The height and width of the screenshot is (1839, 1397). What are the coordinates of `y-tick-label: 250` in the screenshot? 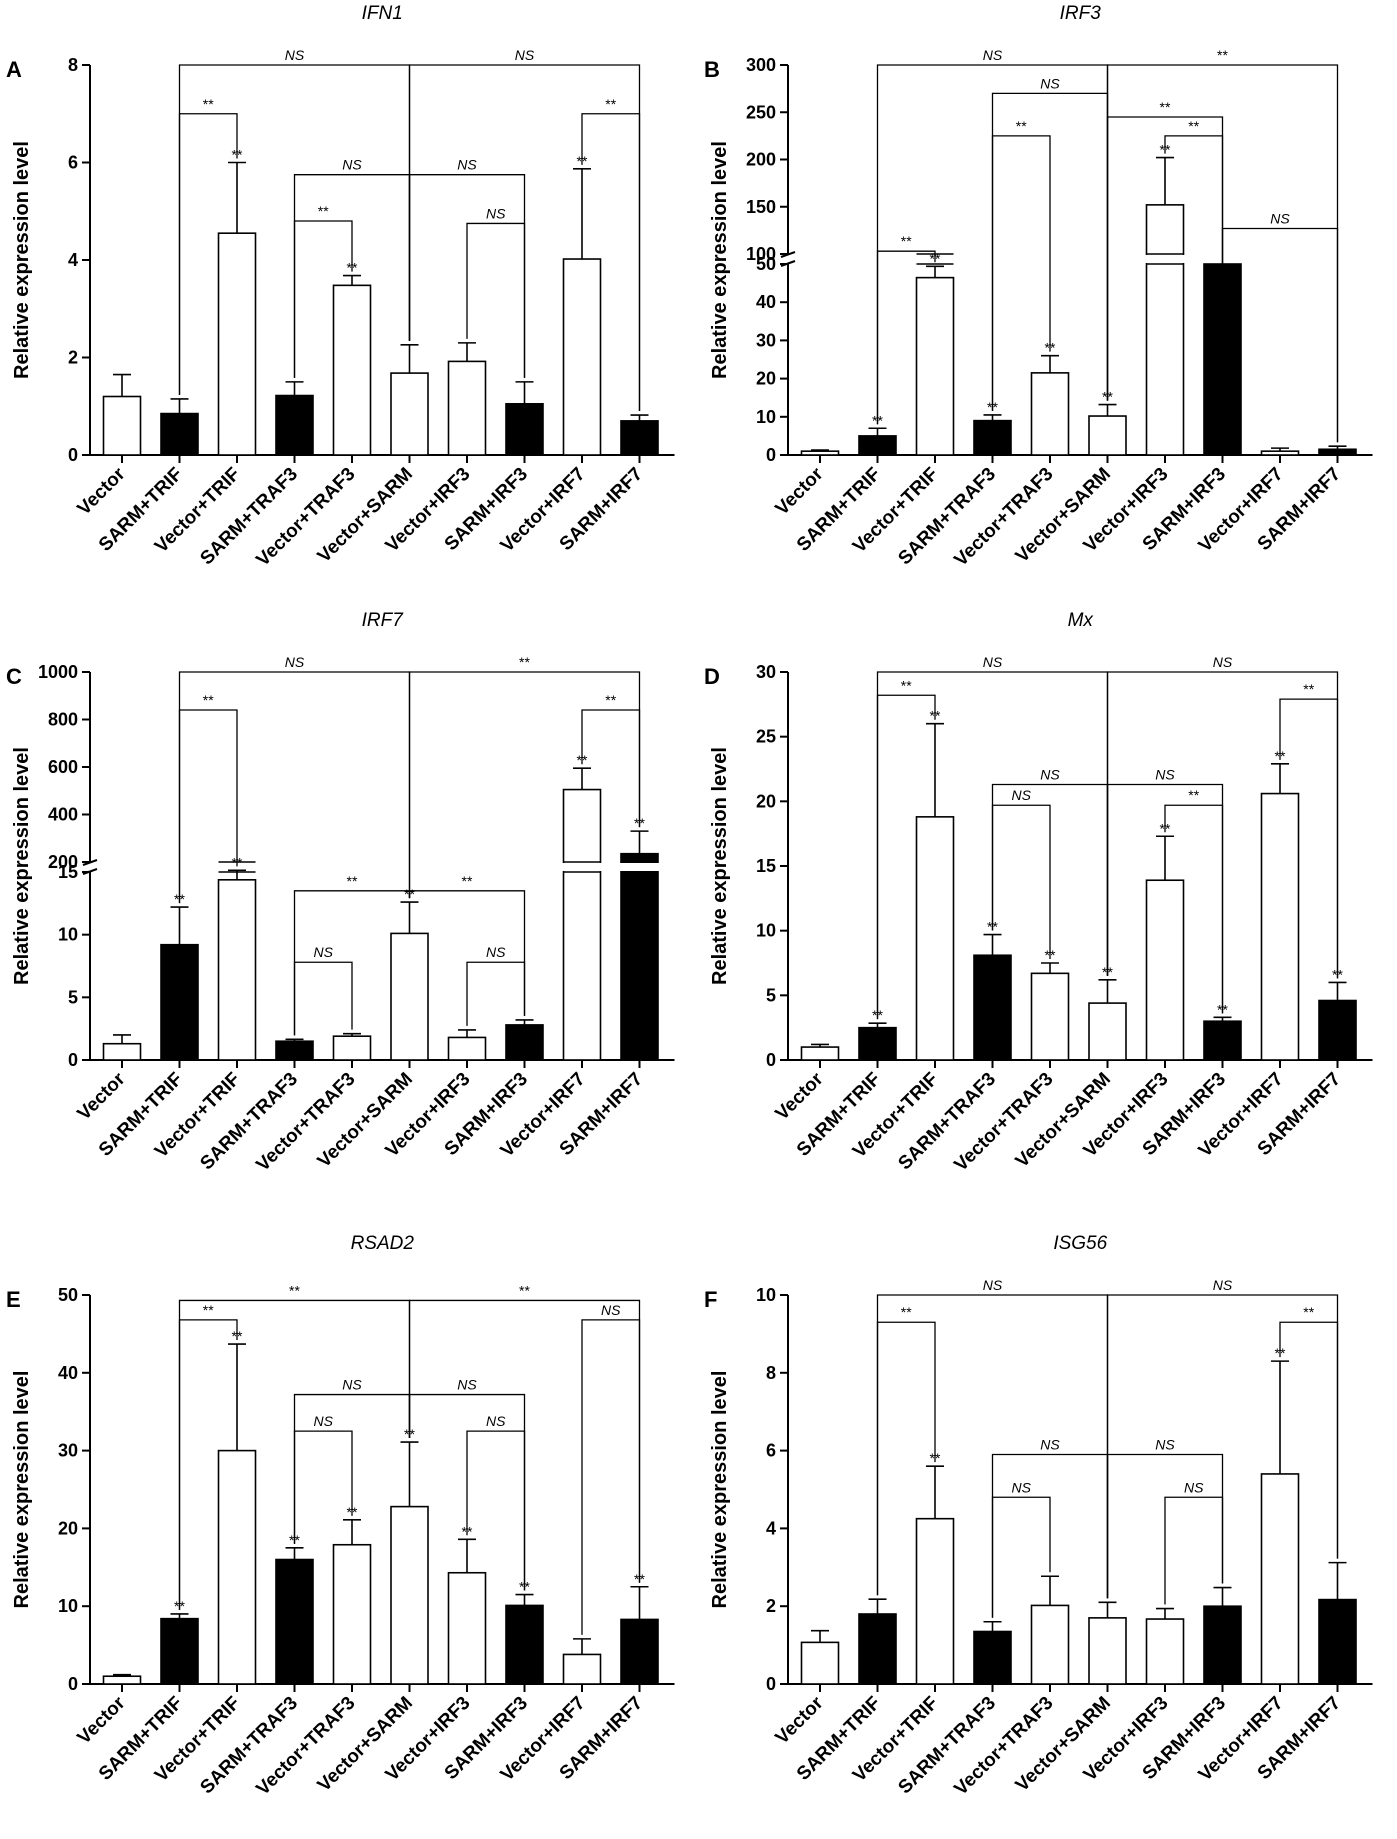 It's located at (761, 112).